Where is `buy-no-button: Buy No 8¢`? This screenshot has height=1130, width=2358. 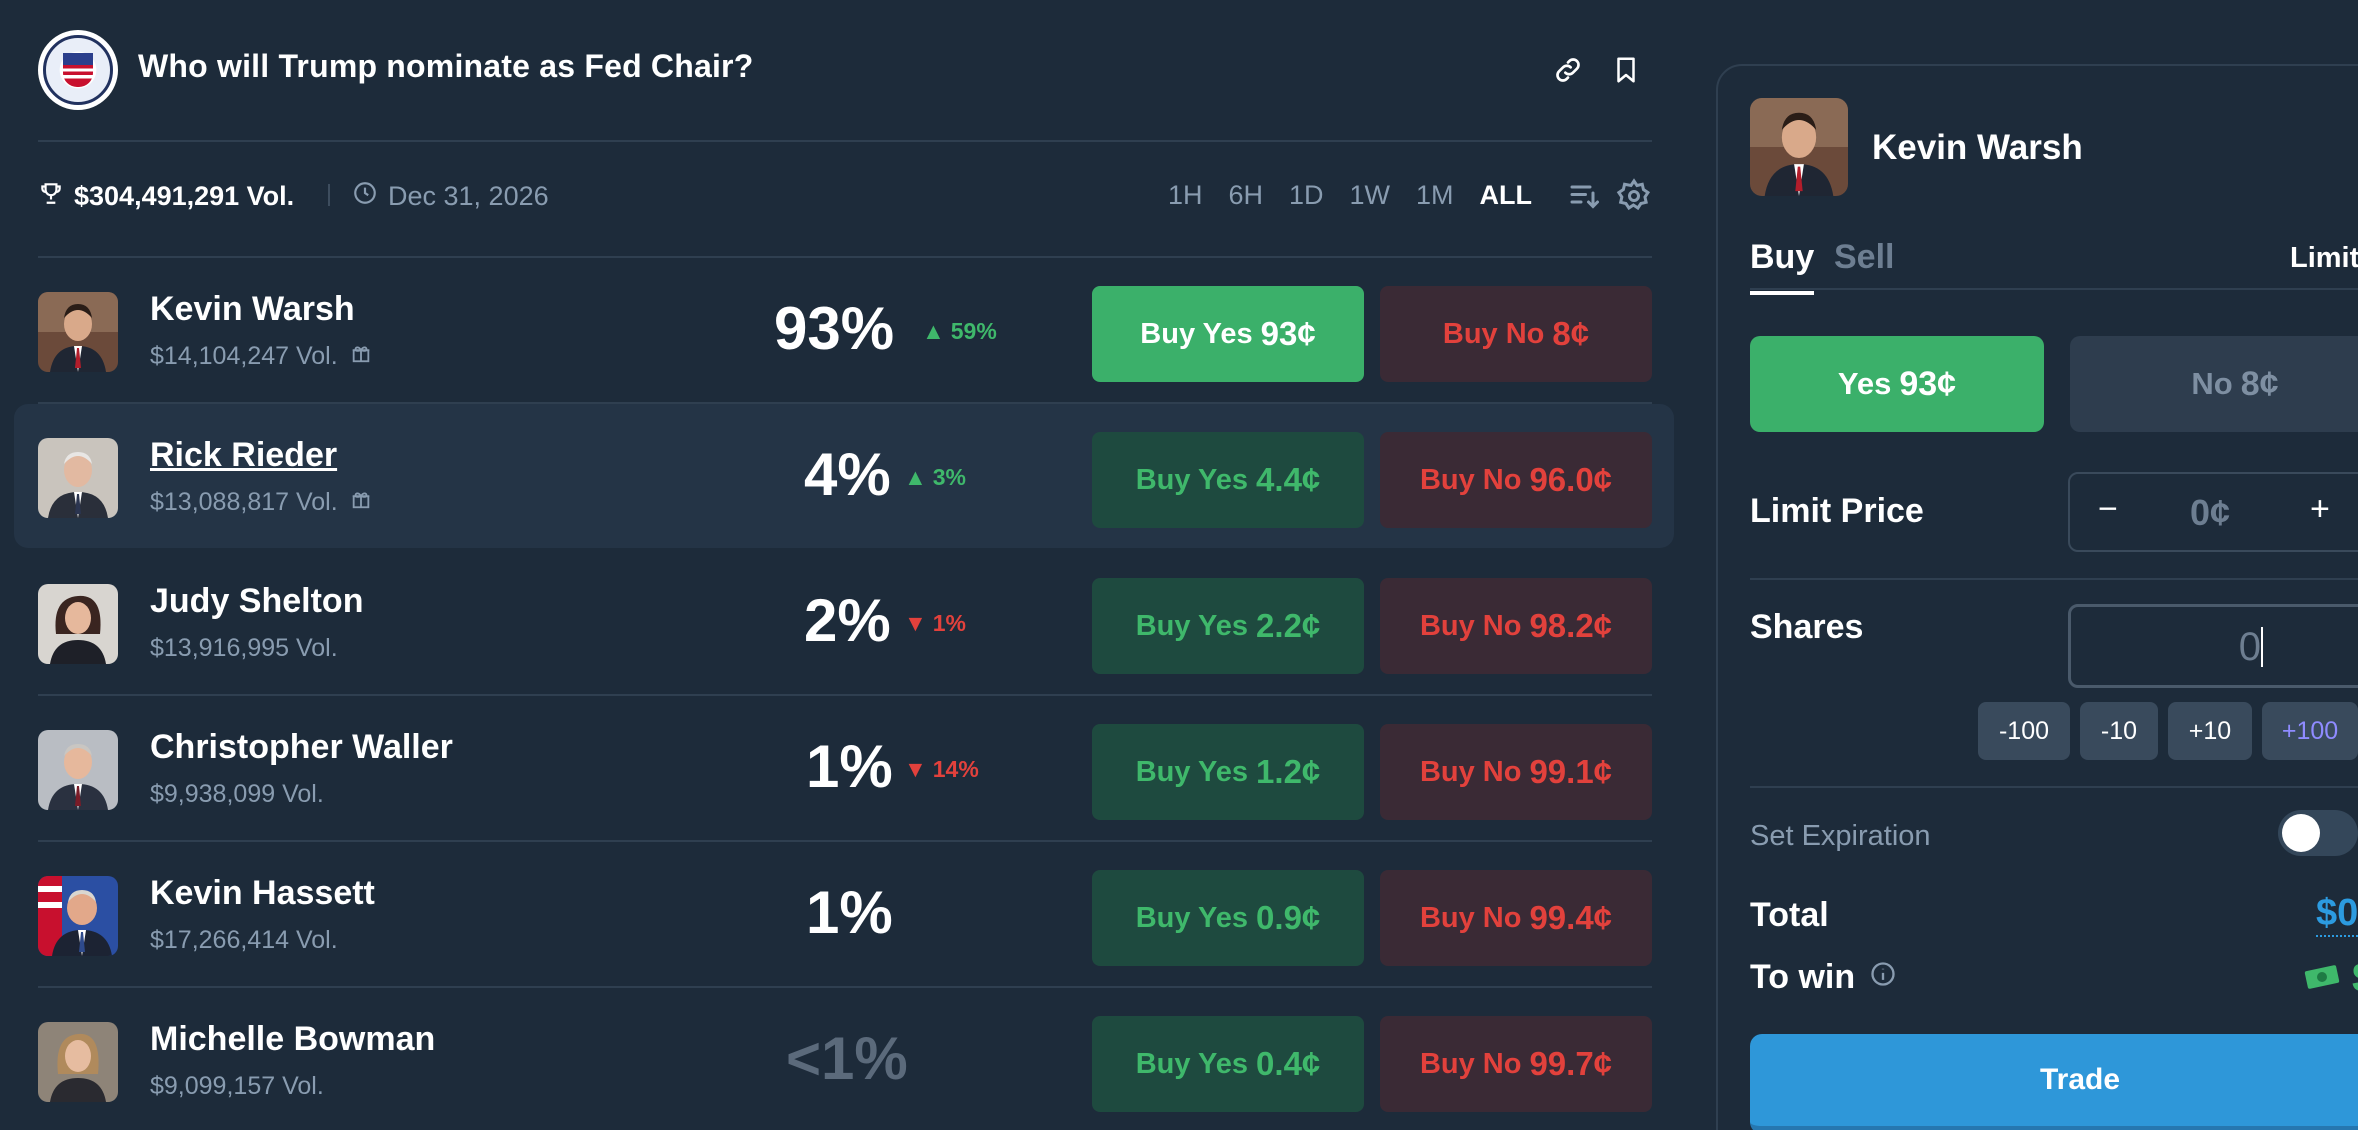
buy-no-button: Buy No 8¢ is located at coordinates (1516, 334).